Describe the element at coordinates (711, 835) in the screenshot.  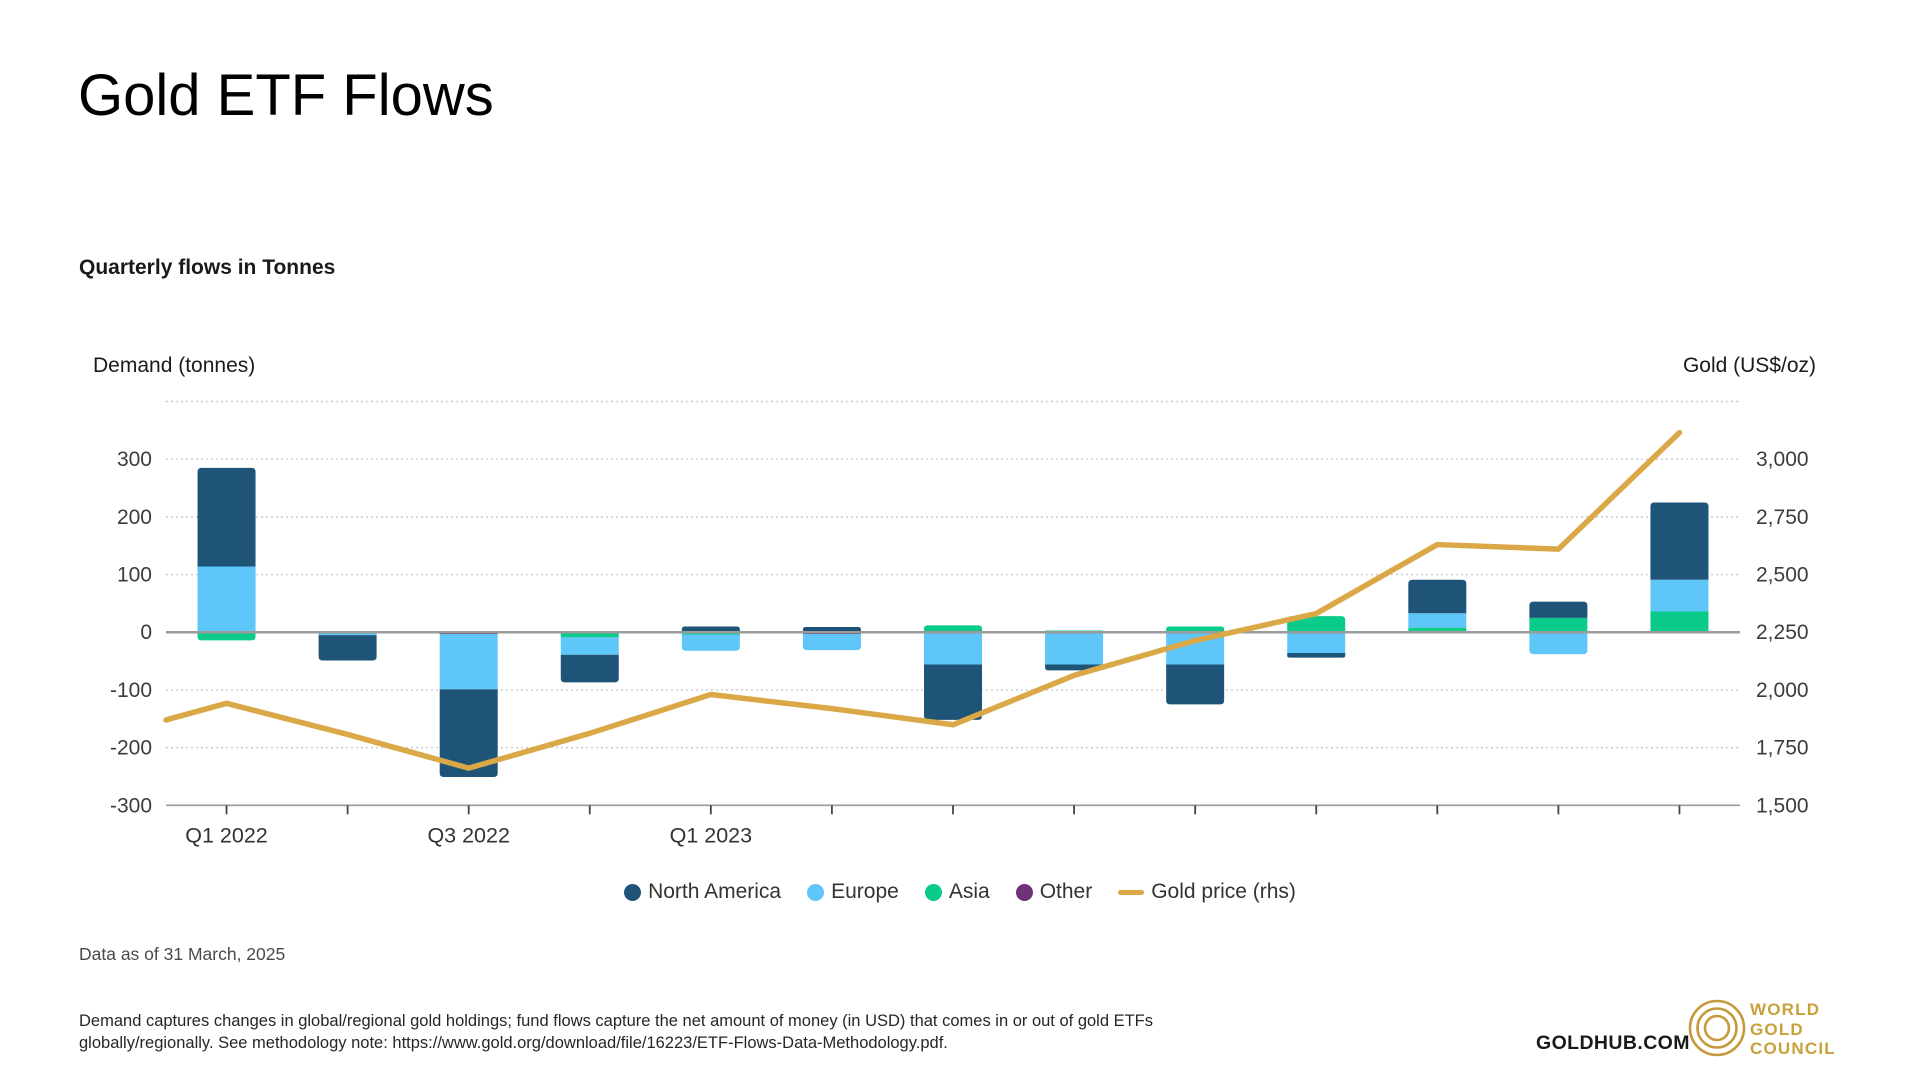
I see `x-axis-label: Q1 2023` at that location.